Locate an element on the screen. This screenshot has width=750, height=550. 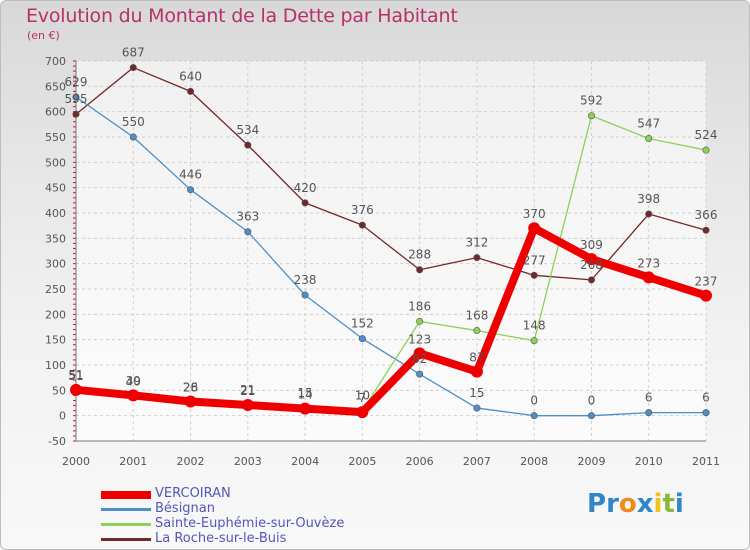
data-label: 595 is located at coordinates (76, 99).